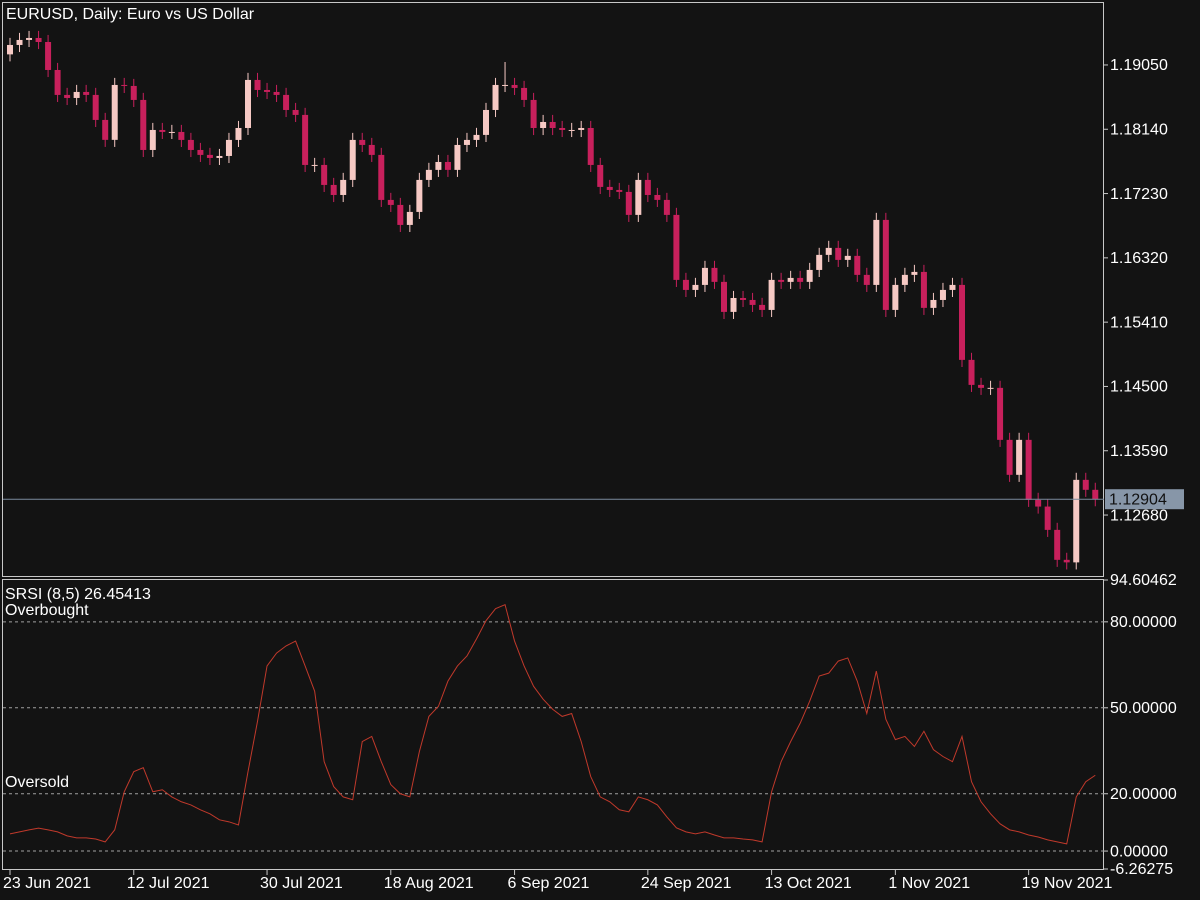  Describe the element at coordinates (1143, 622) in the screenshot. I see `y-tick-label: 80.00000` at that location.